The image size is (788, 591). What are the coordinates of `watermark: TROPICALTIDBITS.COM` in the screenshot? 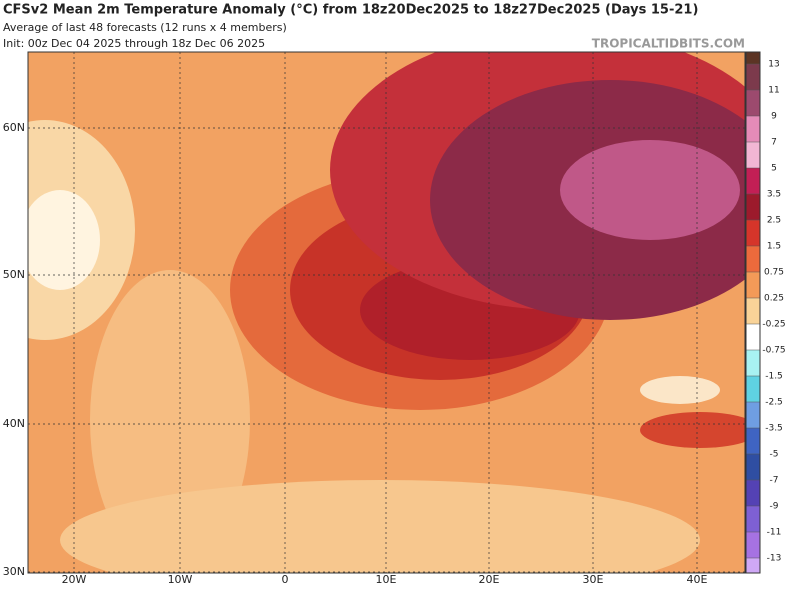 It's located at (668, 44).